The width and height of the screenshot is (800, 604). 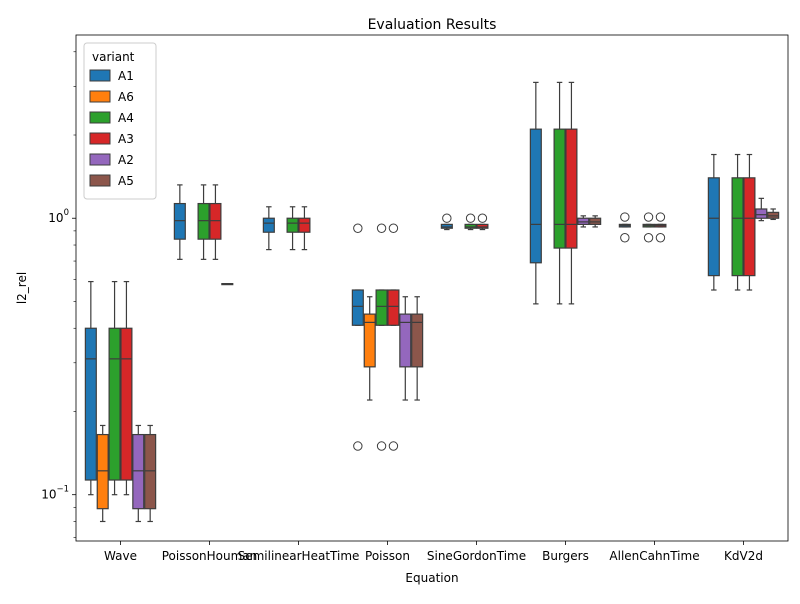 I want to click on box-A3-Burgers, so click(x=571, y=193).